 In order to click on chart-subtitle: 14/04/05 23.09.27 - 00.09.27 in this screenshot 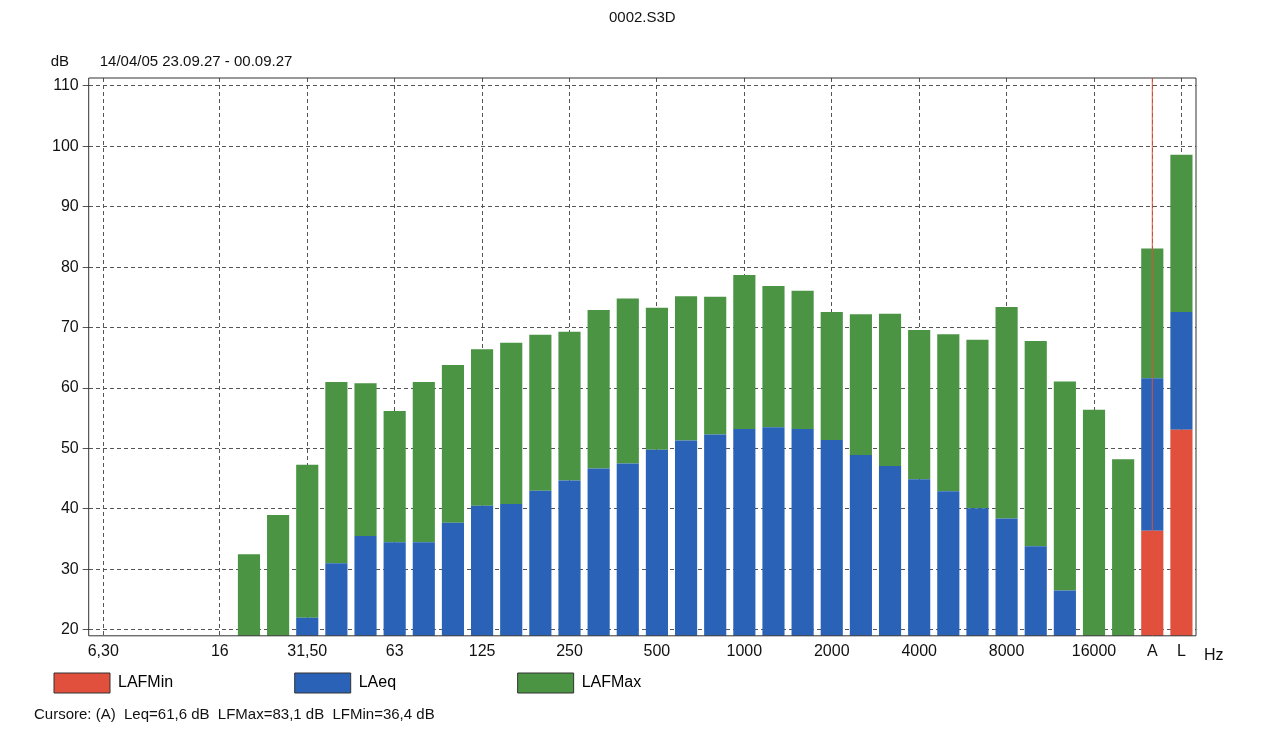, I will do `click(196, 61)`.